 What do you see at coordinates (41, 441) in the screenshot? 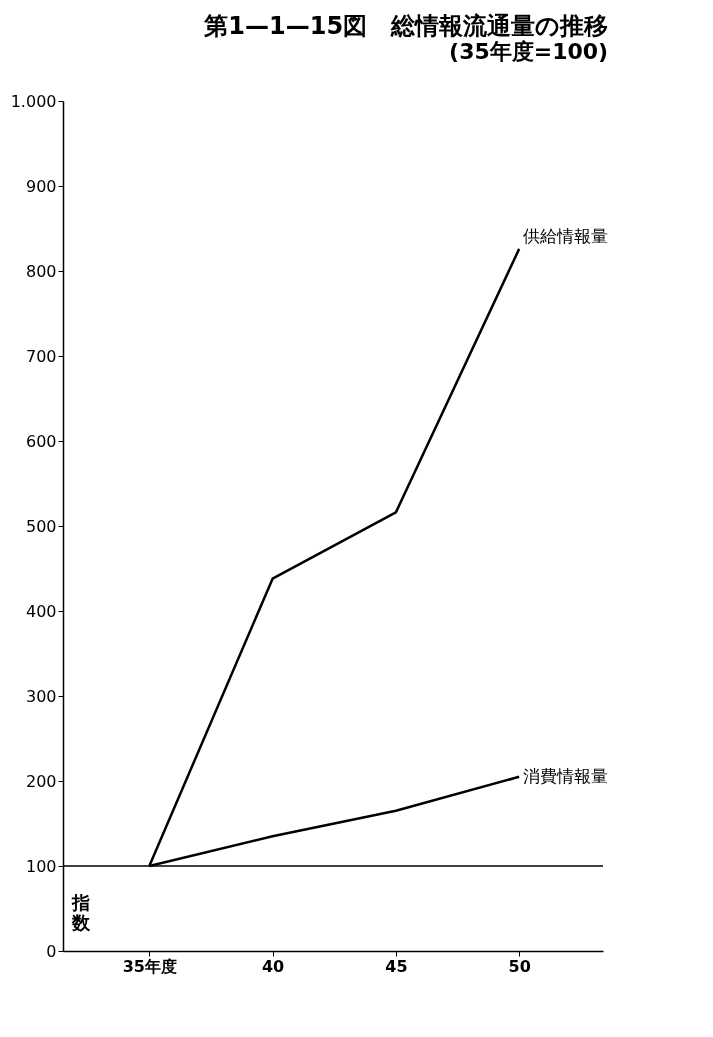
I see `y-tick-label: 600` at bounding box center [41, 441].